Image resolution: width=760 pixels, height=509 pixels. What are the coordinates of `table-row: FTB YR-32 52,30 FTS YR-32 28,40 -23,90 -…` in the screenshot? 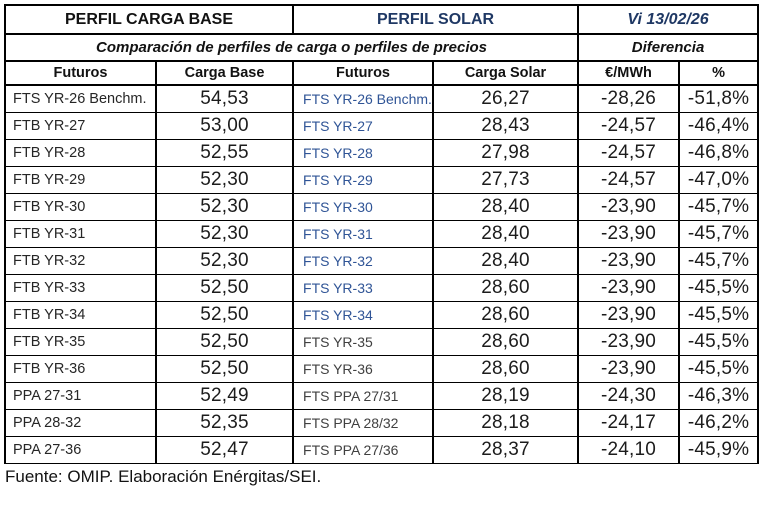 It's located at (382, 261).